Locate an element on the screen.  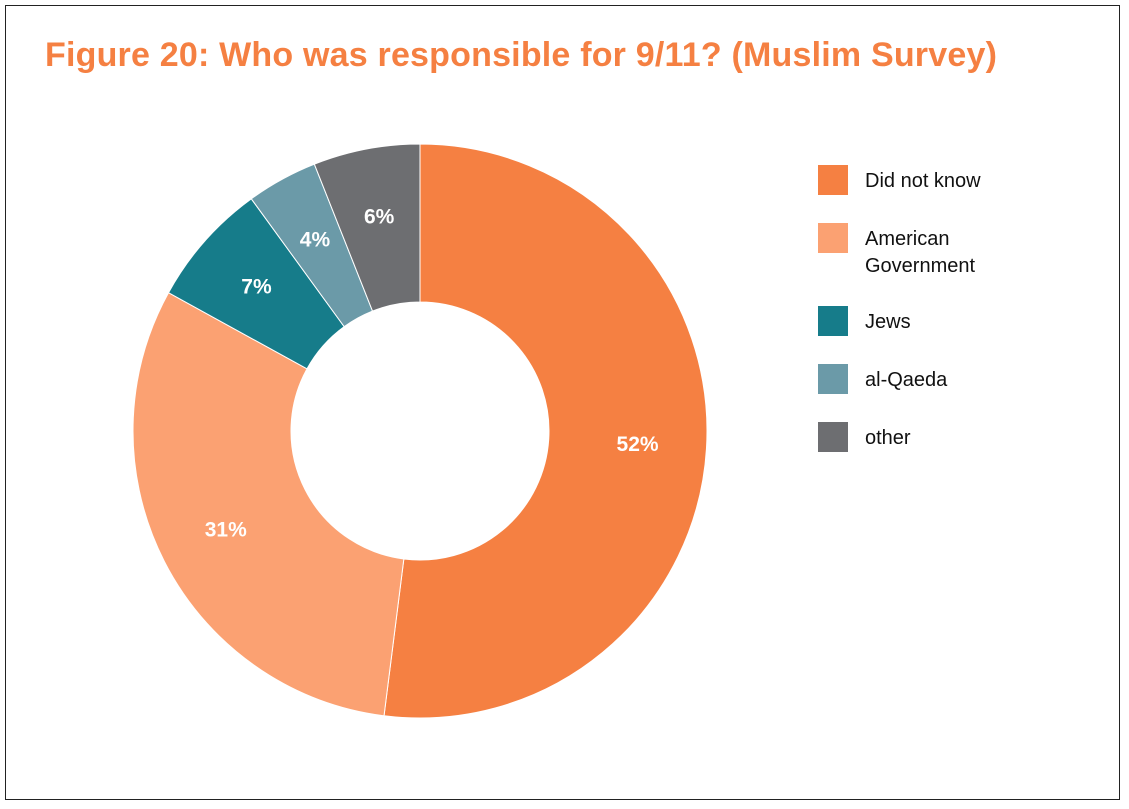
legend-swatch-al-qaeda is located at coordinates (833, 379).